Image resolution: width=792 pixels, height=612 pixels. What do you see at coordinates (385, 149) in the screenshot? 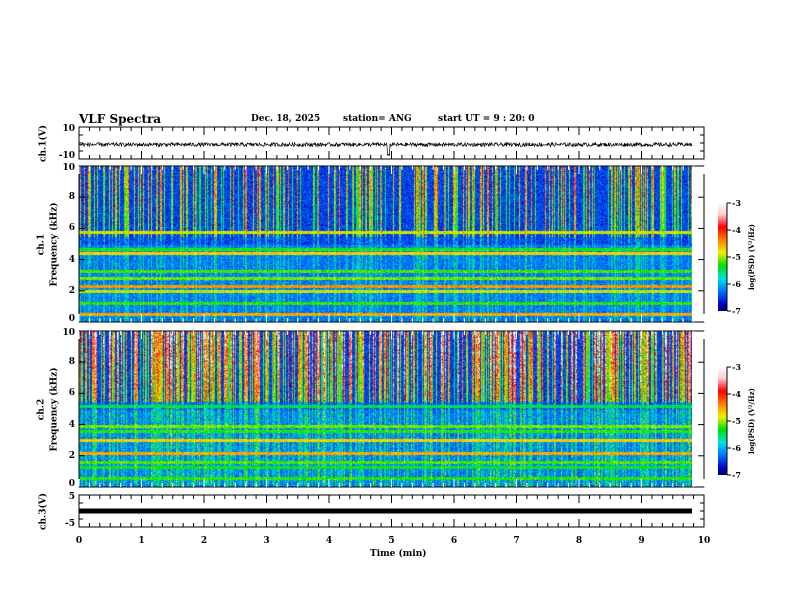
I see `ch1-waveform` at bounding box center [385, 149].